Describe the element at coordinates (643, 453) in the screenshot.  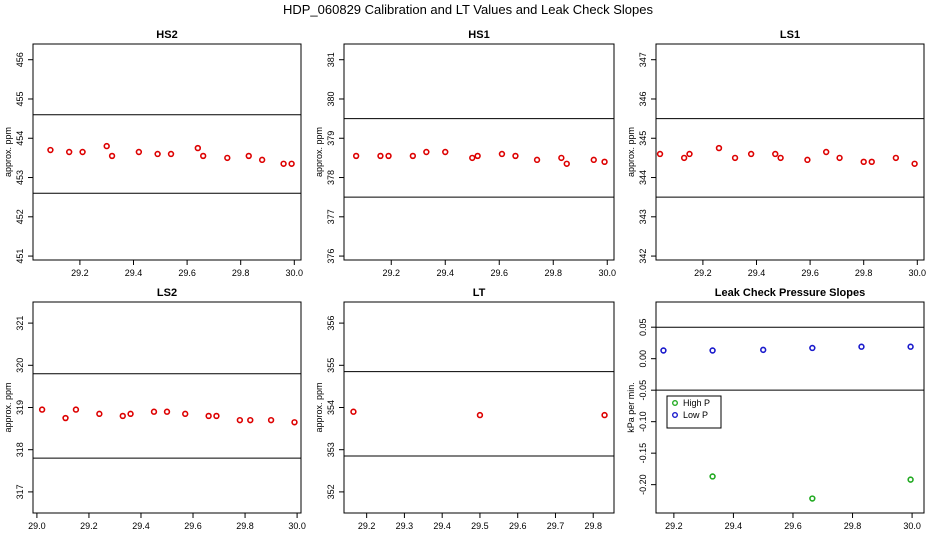
I see `y-tick-label: -0.15` at that location.